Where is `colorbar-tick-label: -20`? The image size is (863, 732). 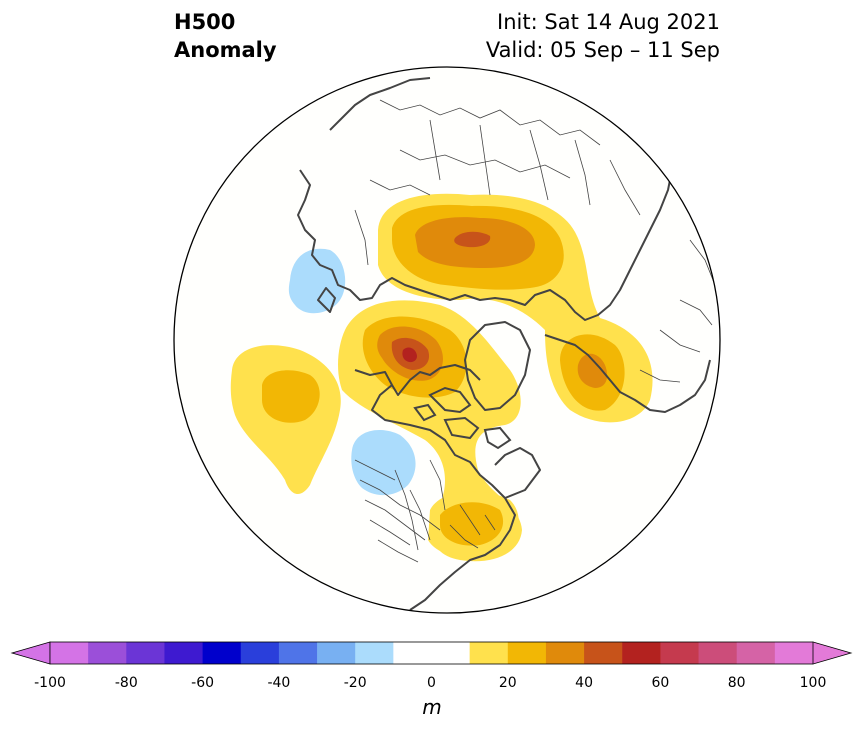
colorbar-tick-label: -20 is located at coordinates (355, 683).